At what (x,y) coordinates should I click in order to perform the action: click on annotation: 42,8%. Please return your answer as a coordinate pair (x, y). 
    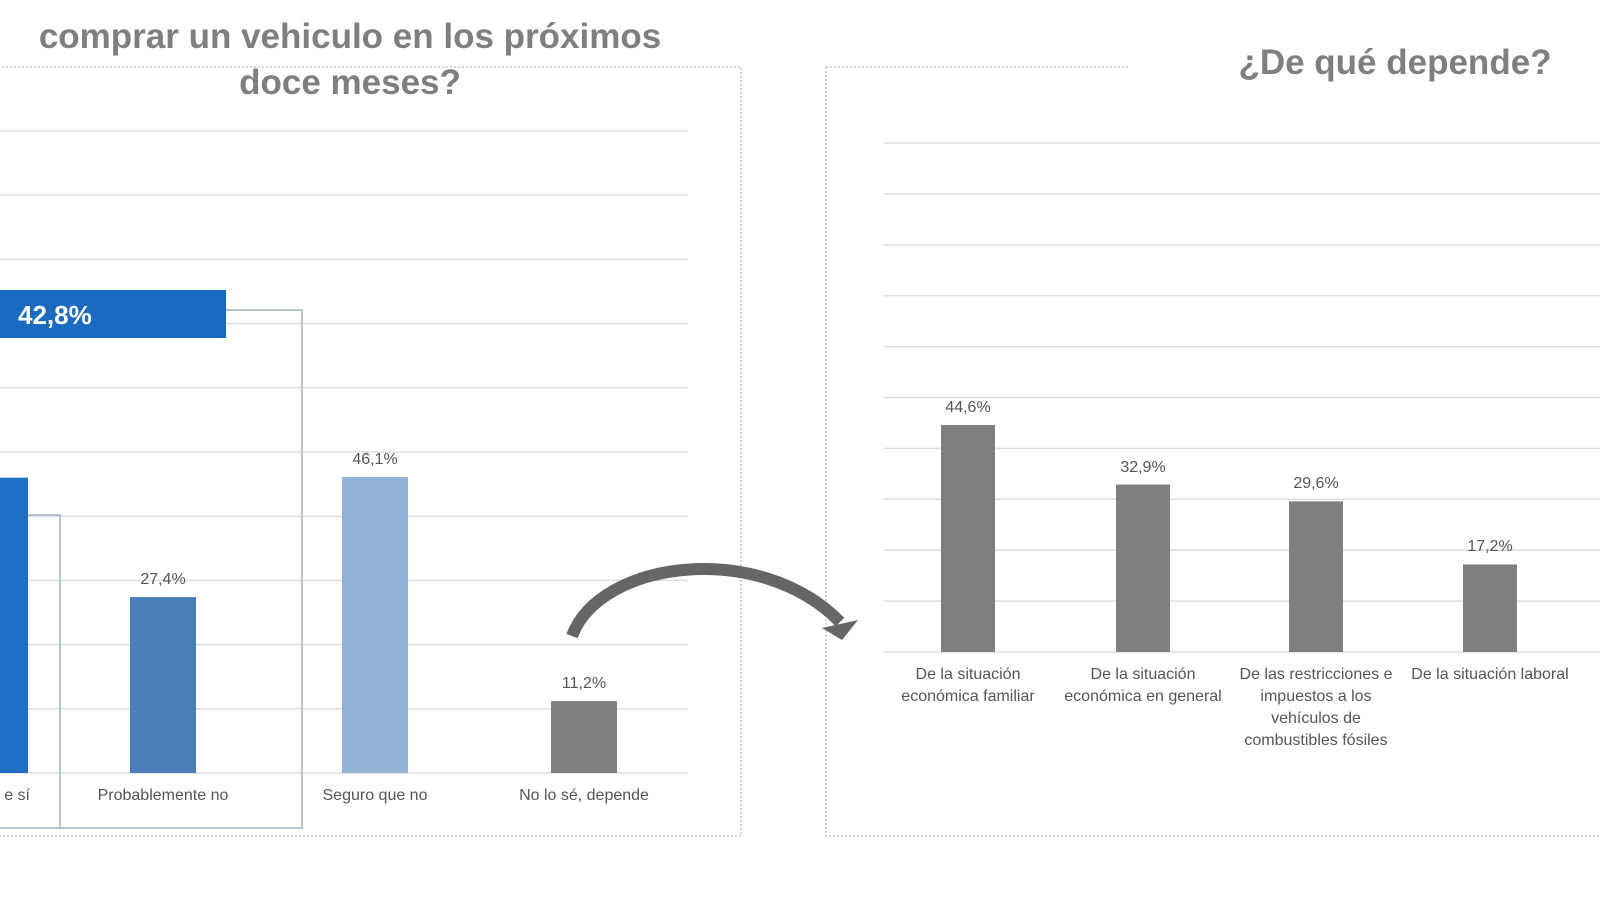
    Looking at the image, I should click on (113, 314).